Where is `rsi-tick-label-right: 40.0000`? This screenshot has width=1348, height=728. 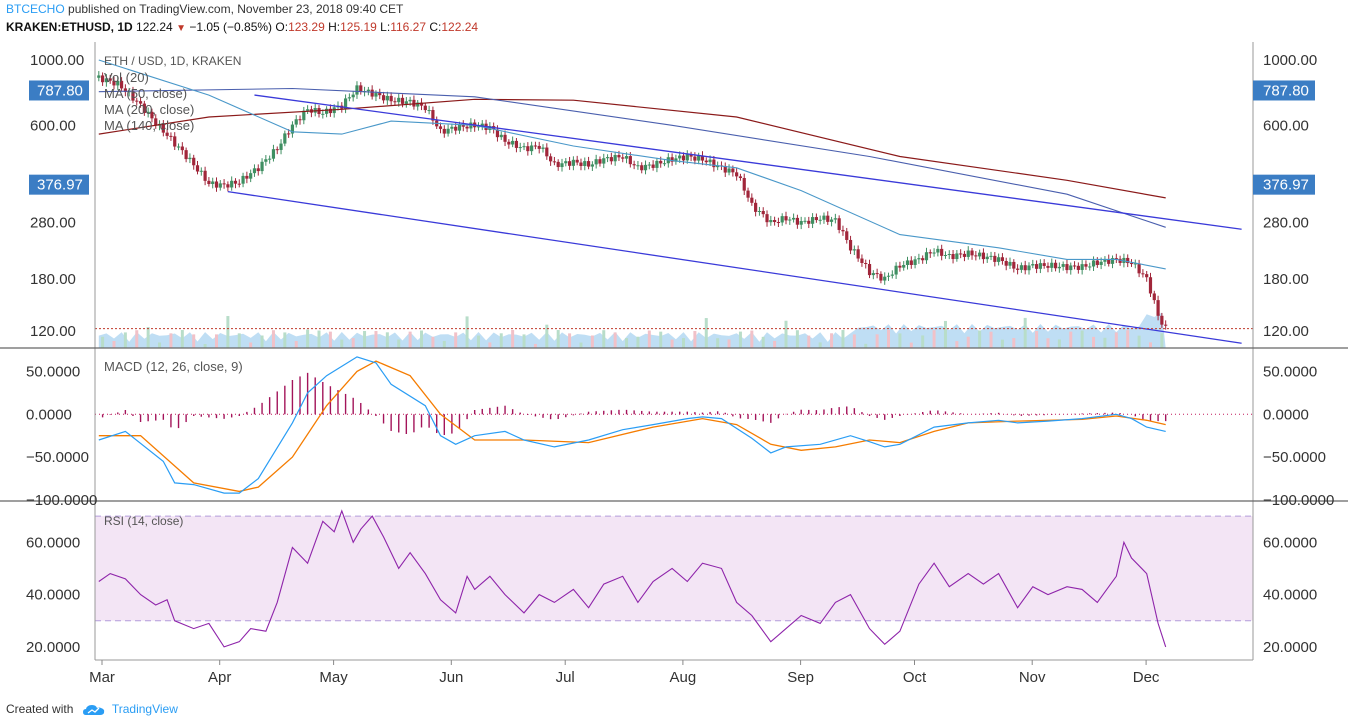
rsi-tick-label-right: 40.0000 is located at coordinates (1290, 595).